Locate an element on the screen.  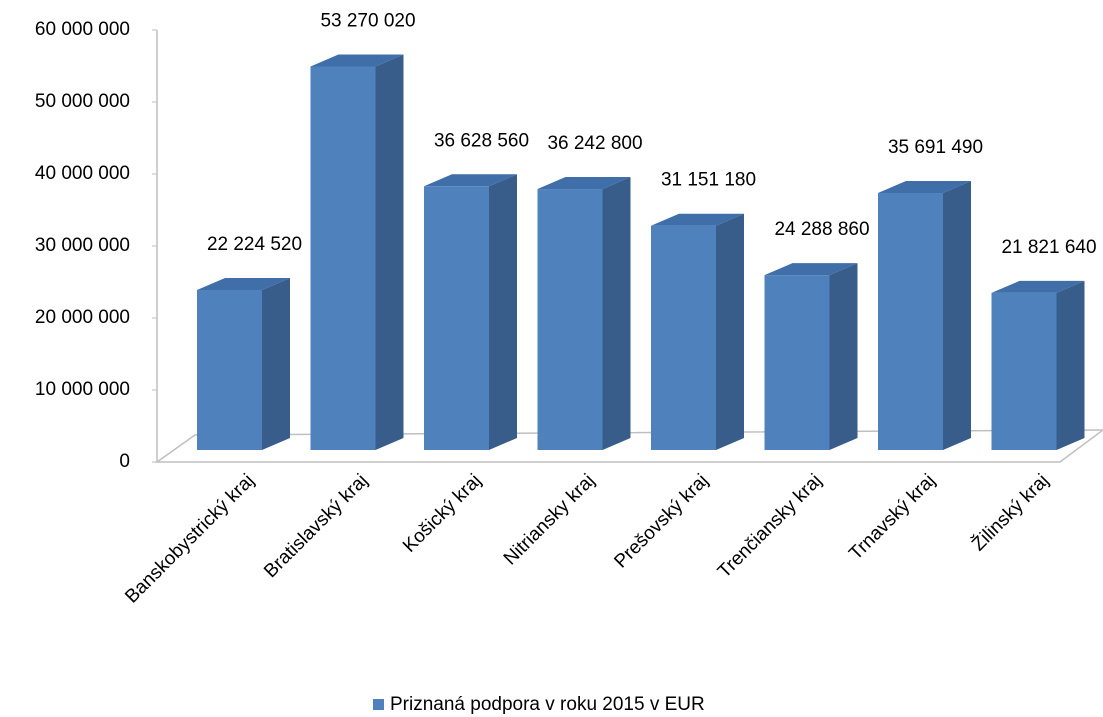
legend-label: Priznaná podpora v roku 2015 v EUR is located at coordinates (547, 704).